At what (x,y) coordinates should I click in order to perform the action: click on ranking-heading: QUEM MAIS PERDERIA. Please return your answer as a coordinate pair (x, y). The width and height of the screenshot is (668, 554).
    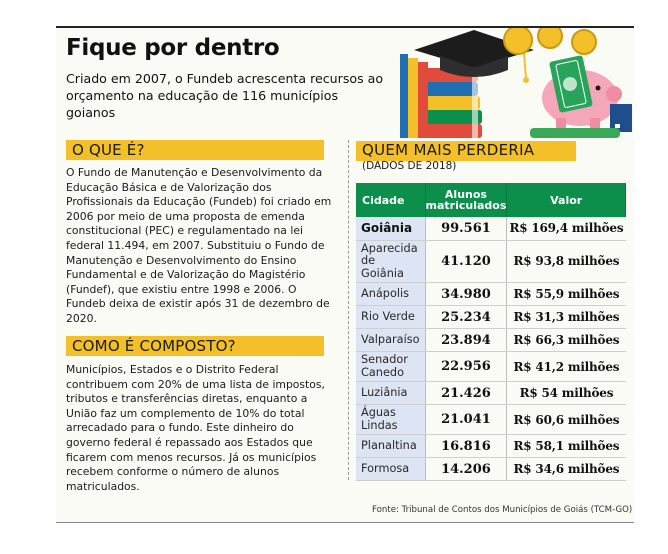
    Looking at the image, I should click on (466, 151).